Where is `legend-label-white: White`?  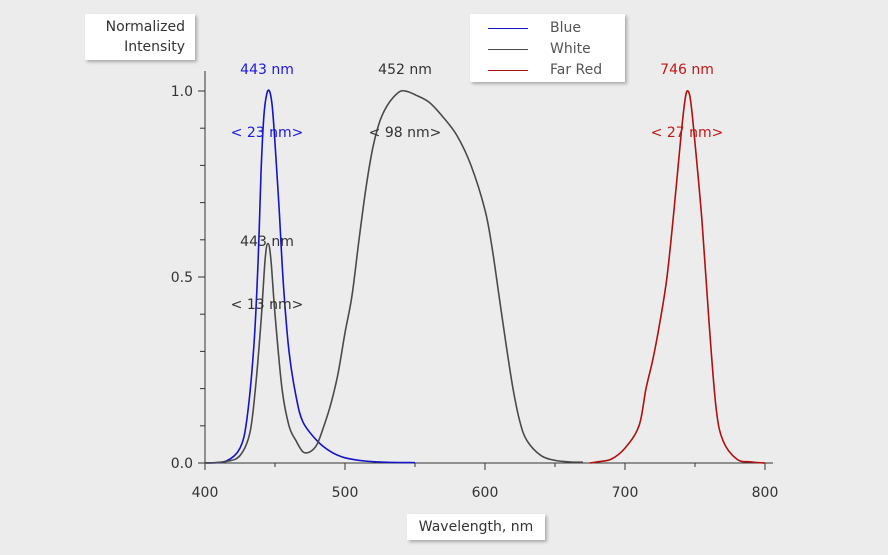
legend-label-white: White is located at coordinates (570, 49).